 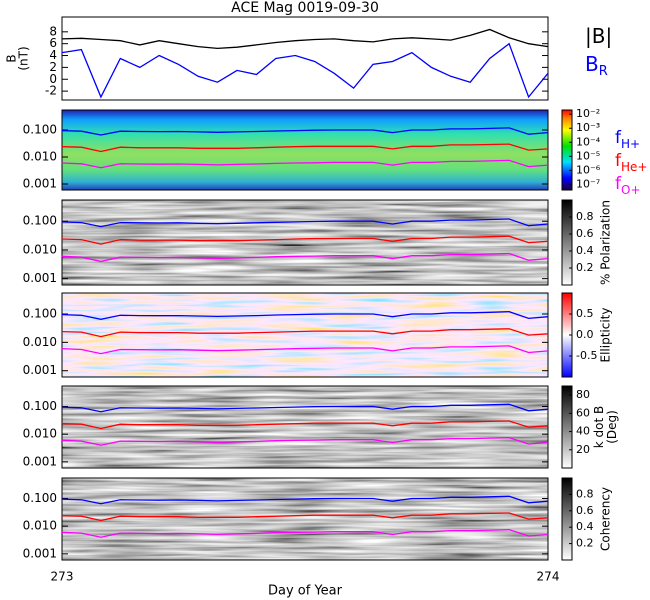 What do you see at coordinates (53, 79) in the screenshot?
I see `y-tick-label: 0` at bounding box center [53, 79].